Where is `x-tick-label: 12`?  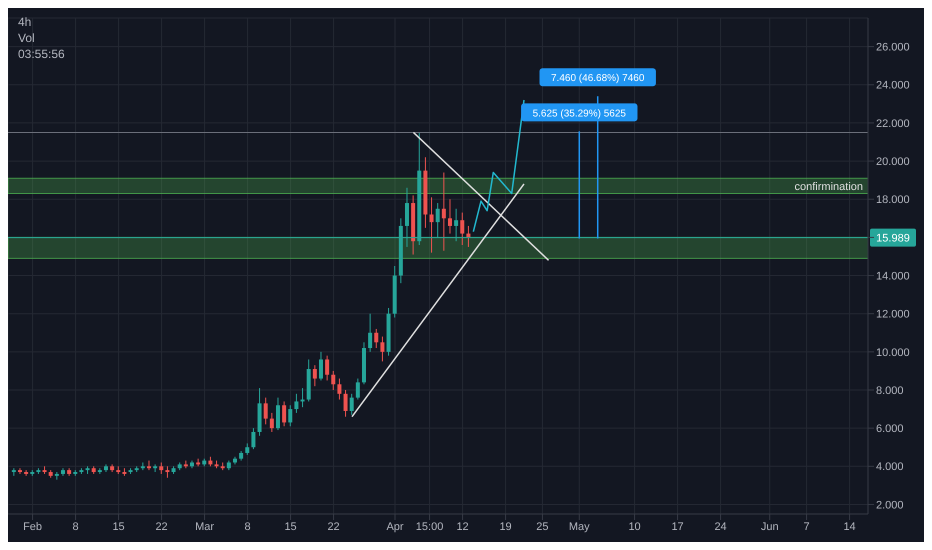 x-tick-label: 12 is located at coordinates (462, 526).